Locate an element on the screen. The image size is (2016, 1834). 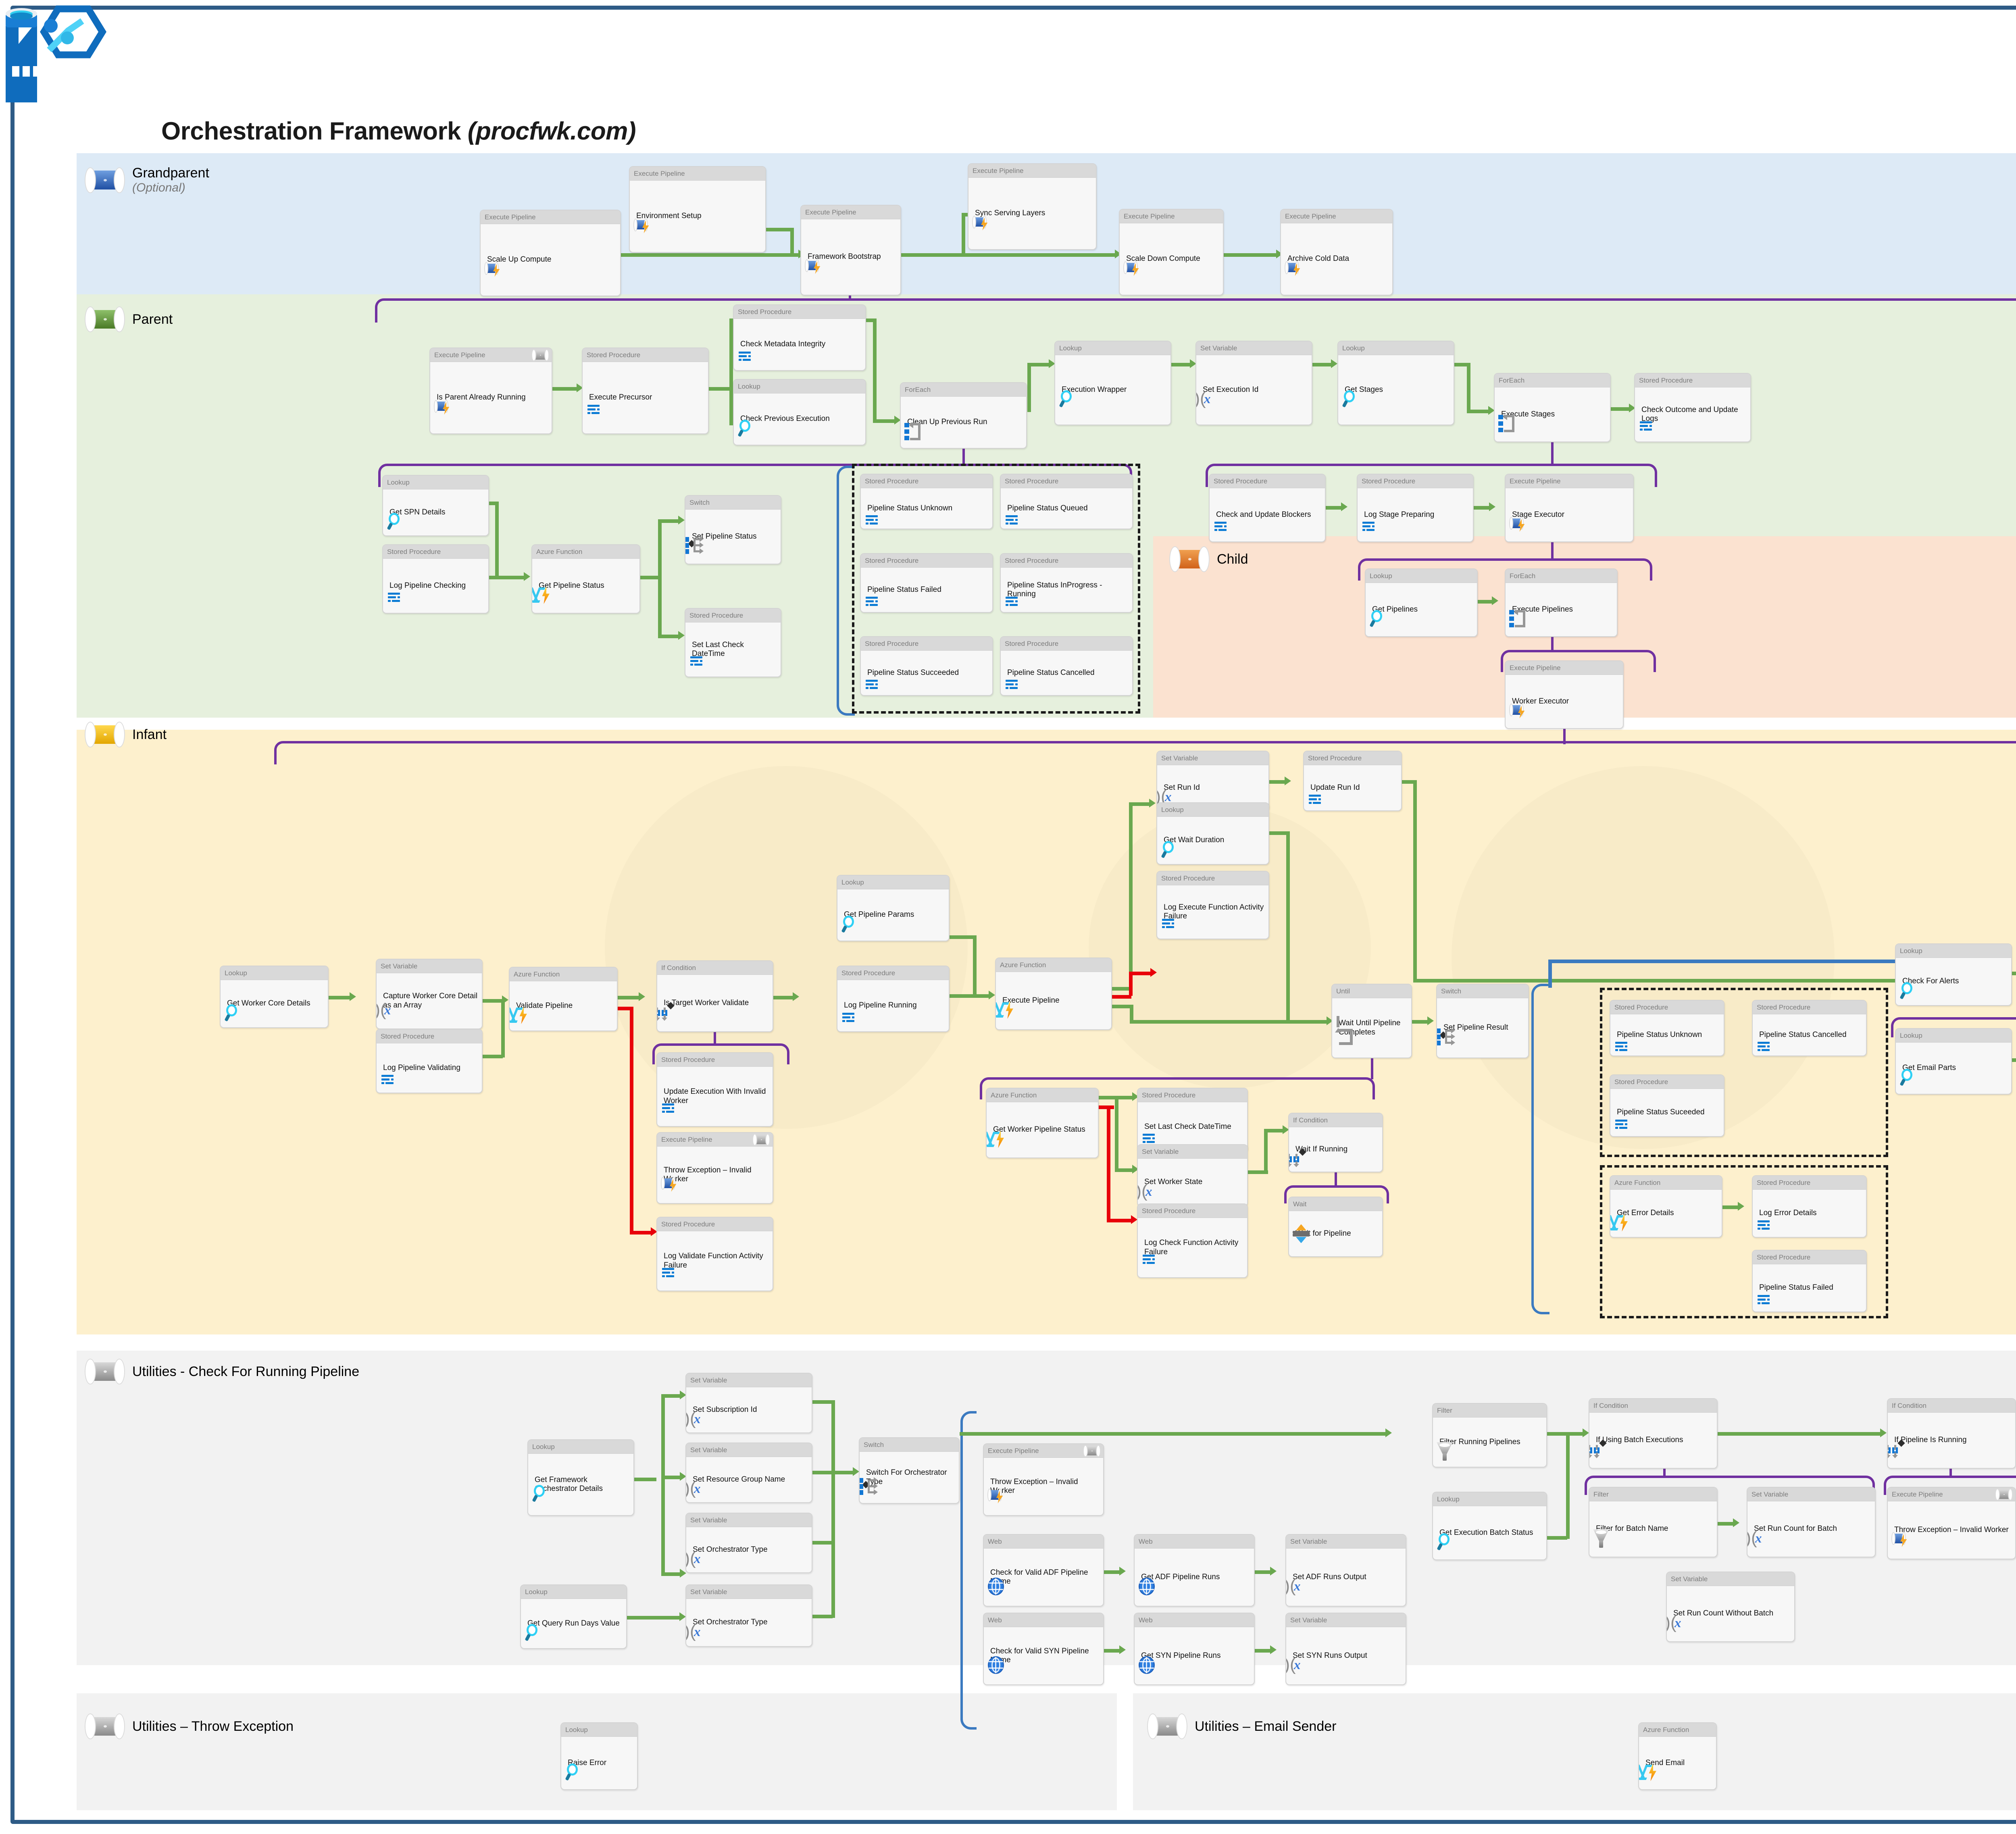
activity-card: Set Variable (x)Set Resource Group Name is located at coordinates (748, 1473).